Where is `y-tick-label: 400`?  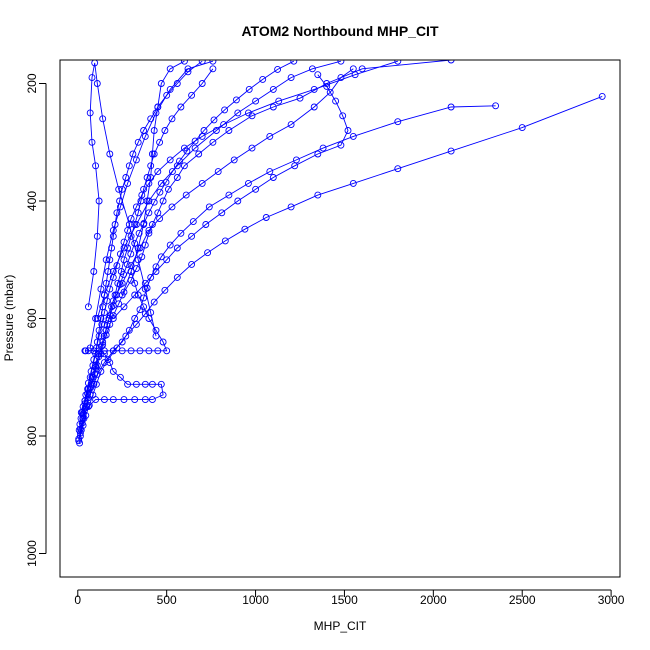
y-tick-label: 400 is located at coordinates (32, 201).